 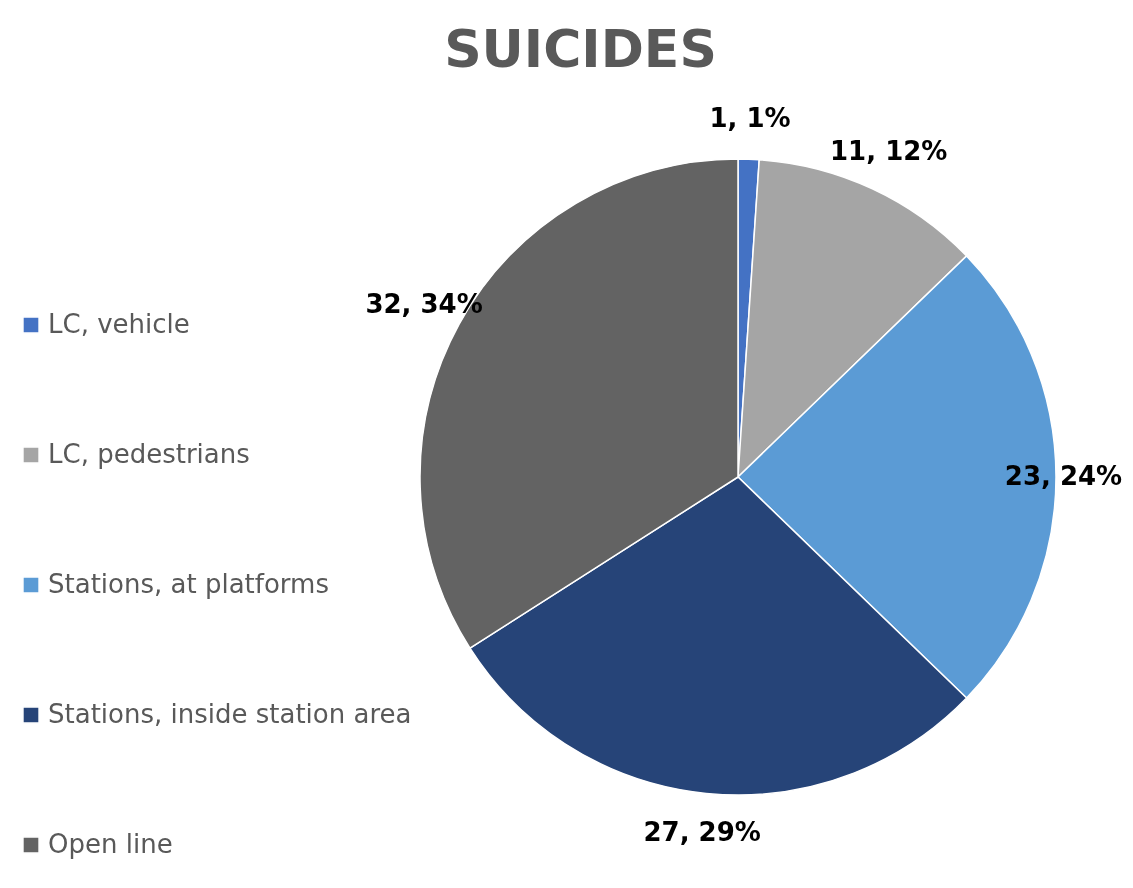 I want to click on legend-label: LC, pedestrians, so click(x=149, y=454).